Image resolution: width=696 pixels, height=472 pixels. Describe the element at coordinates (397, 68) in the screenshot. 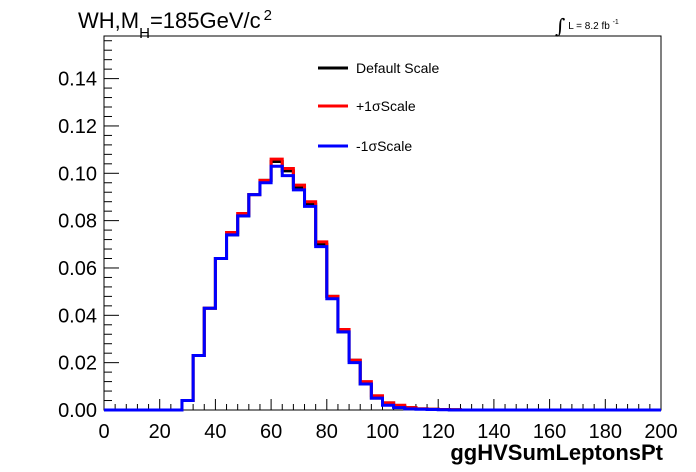

I see `legend-label: Default Scale` at that location.